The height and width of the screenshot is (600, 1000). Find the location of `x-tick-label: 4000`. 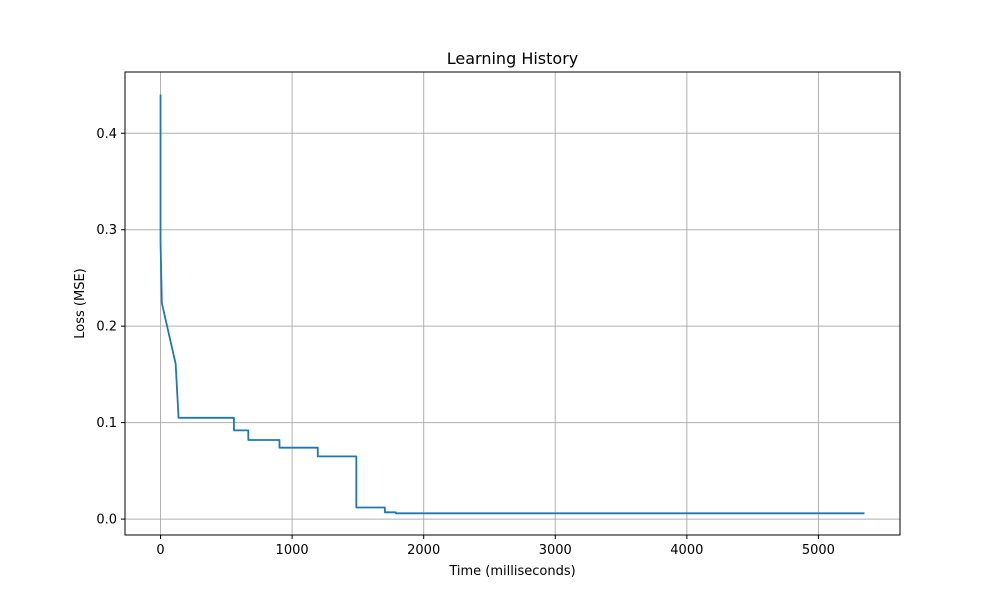

x-tick-label: 4000 is located at coordinates (686, 550).